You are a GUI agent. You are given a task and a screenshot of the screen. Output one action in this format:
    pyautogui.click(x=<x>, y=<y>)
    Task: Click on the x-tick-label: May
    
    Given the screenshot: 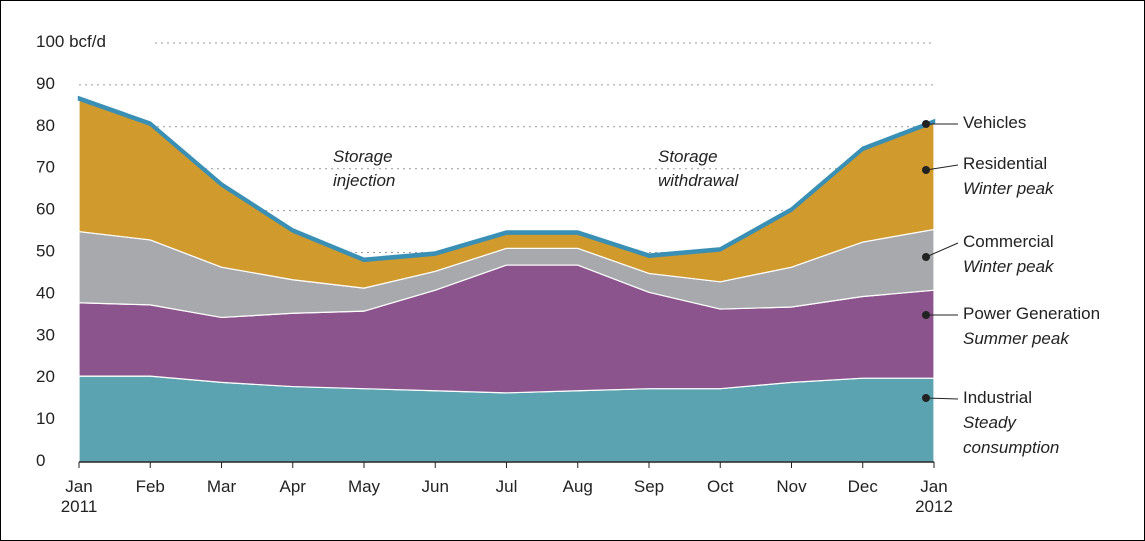 What is the action you would take?
    pyautogui.click(x=364, y=486)
    